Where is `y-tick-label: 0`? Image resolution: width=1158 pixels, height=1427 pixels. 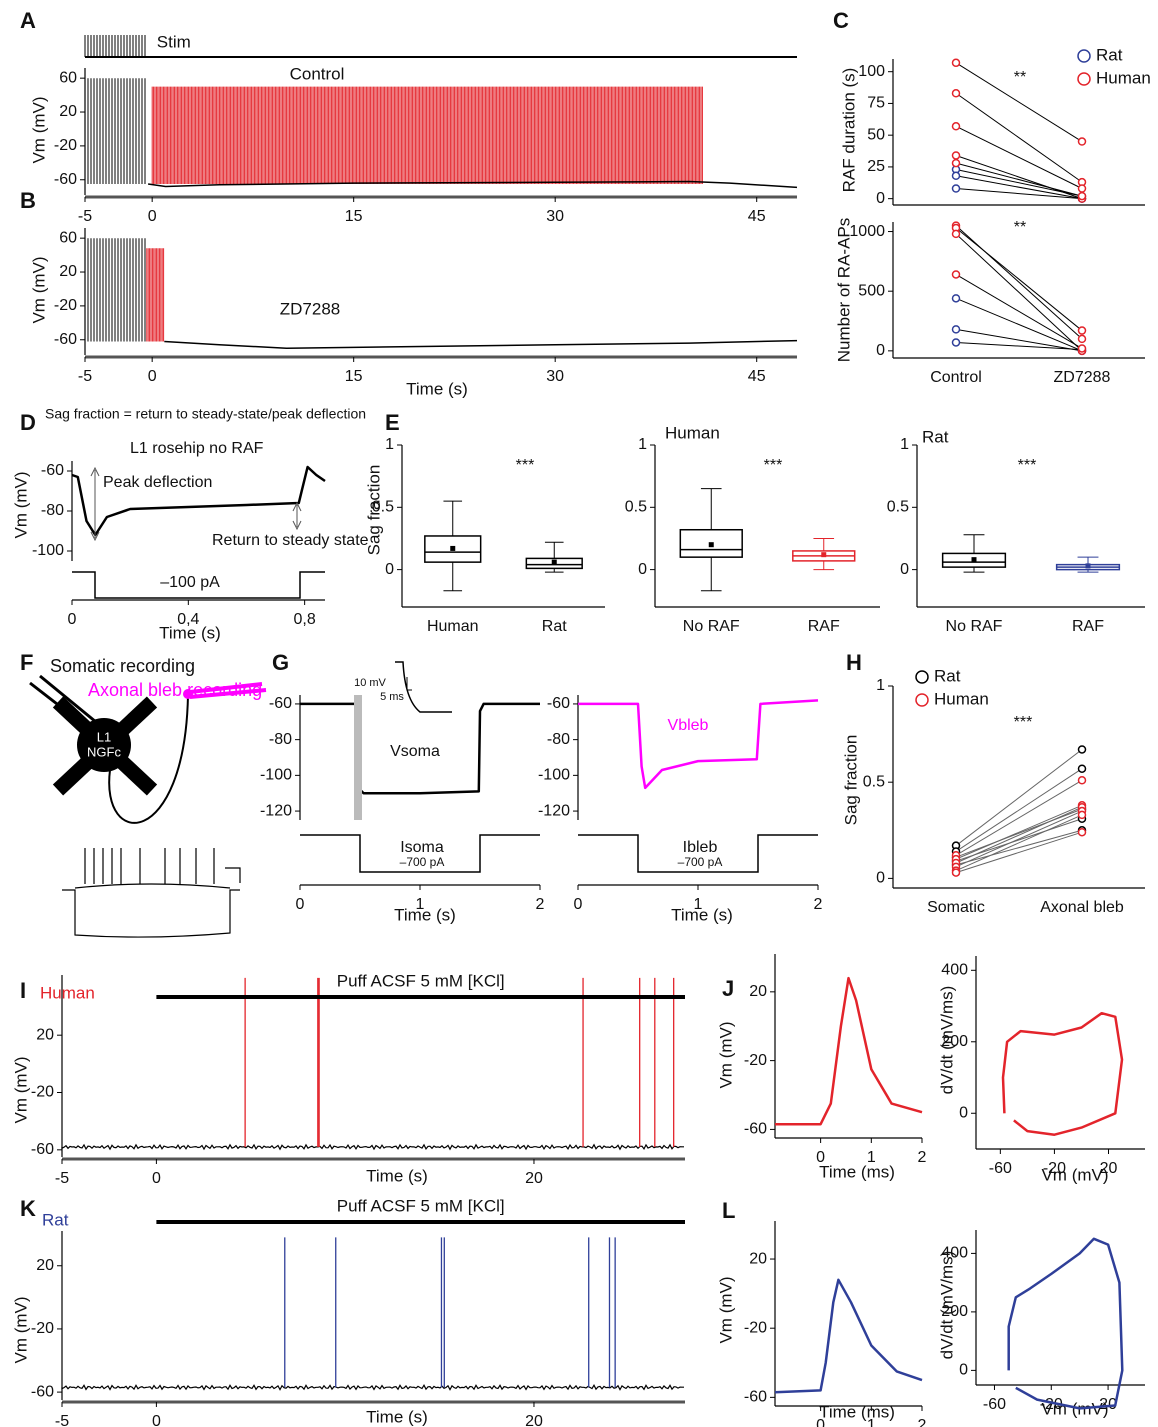 y-tick-label: 0 is located at coordinates (642, 569).